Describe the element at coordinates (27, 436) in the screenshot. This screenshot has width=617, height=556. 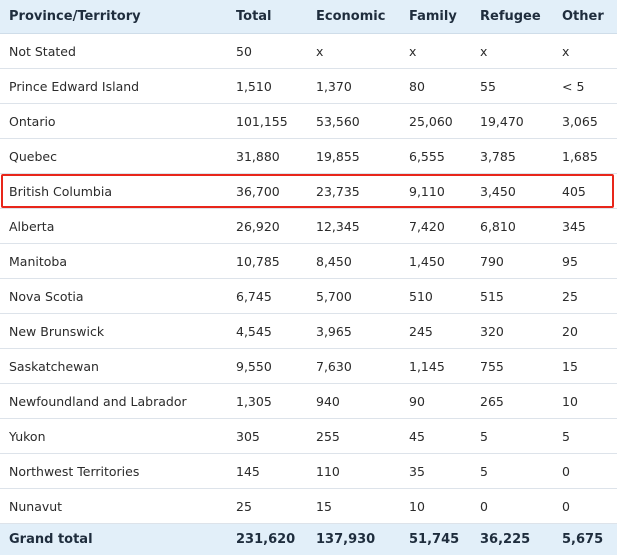
I see `province-cell: Yukon` at that location.